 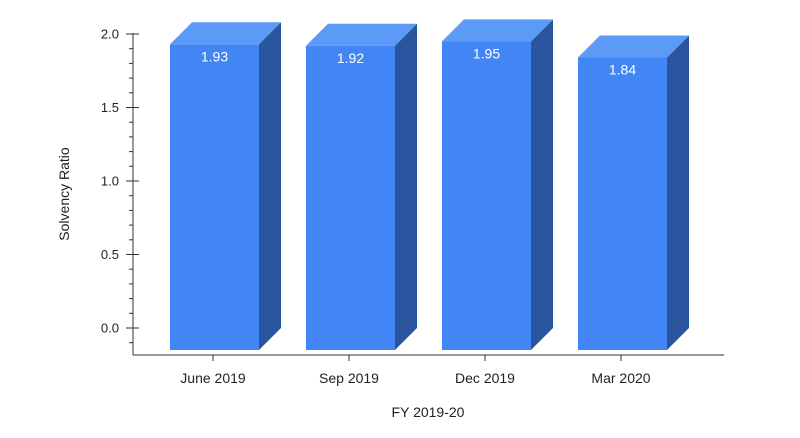 I want to click on y-tick-label: 2.0, so click(x=110, y=34).